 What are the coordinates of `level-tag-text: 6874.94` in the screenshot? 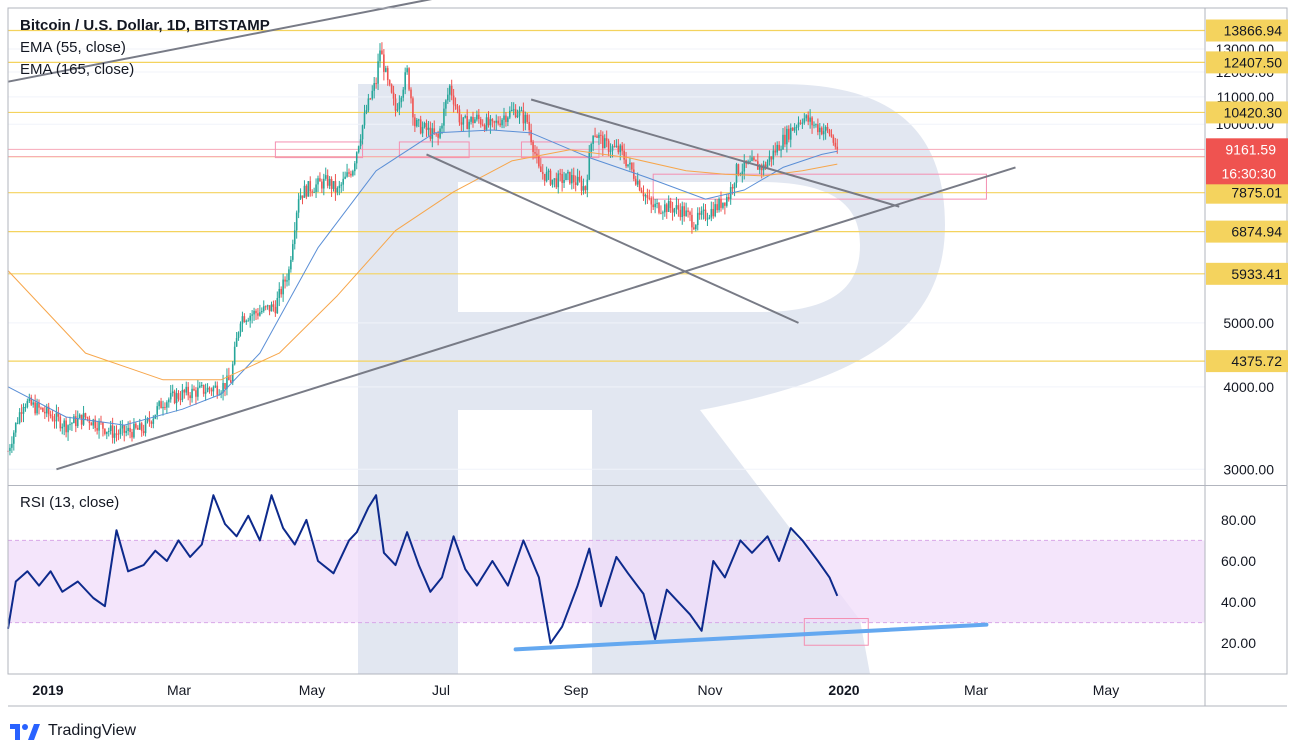 It's located at (1256, 232).